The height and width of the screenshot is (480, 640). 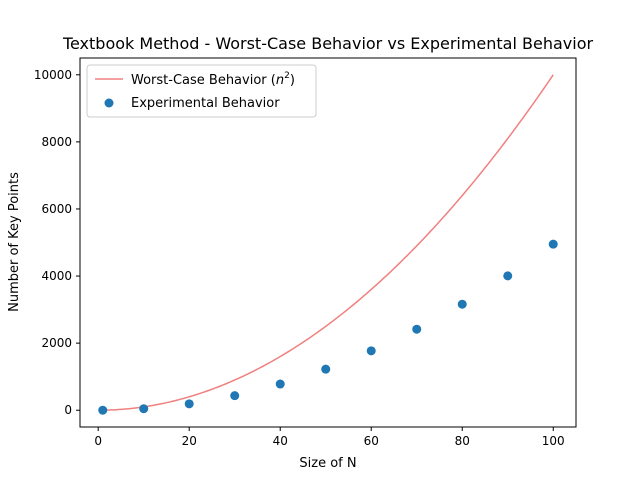 What do you see at coordinates (553, 441) in the screenshot?
I see `x-tick-label: 100` at bounding box center [553, 441].